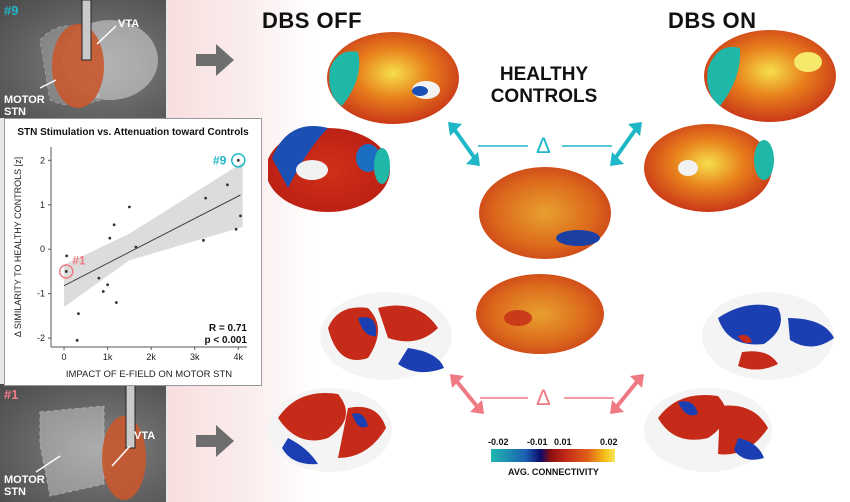 This screenshot has height=502, width=850. Describe the element at coordinates (195, 357) in the screenshot. I see `x-tick-label: 3k` at that location.